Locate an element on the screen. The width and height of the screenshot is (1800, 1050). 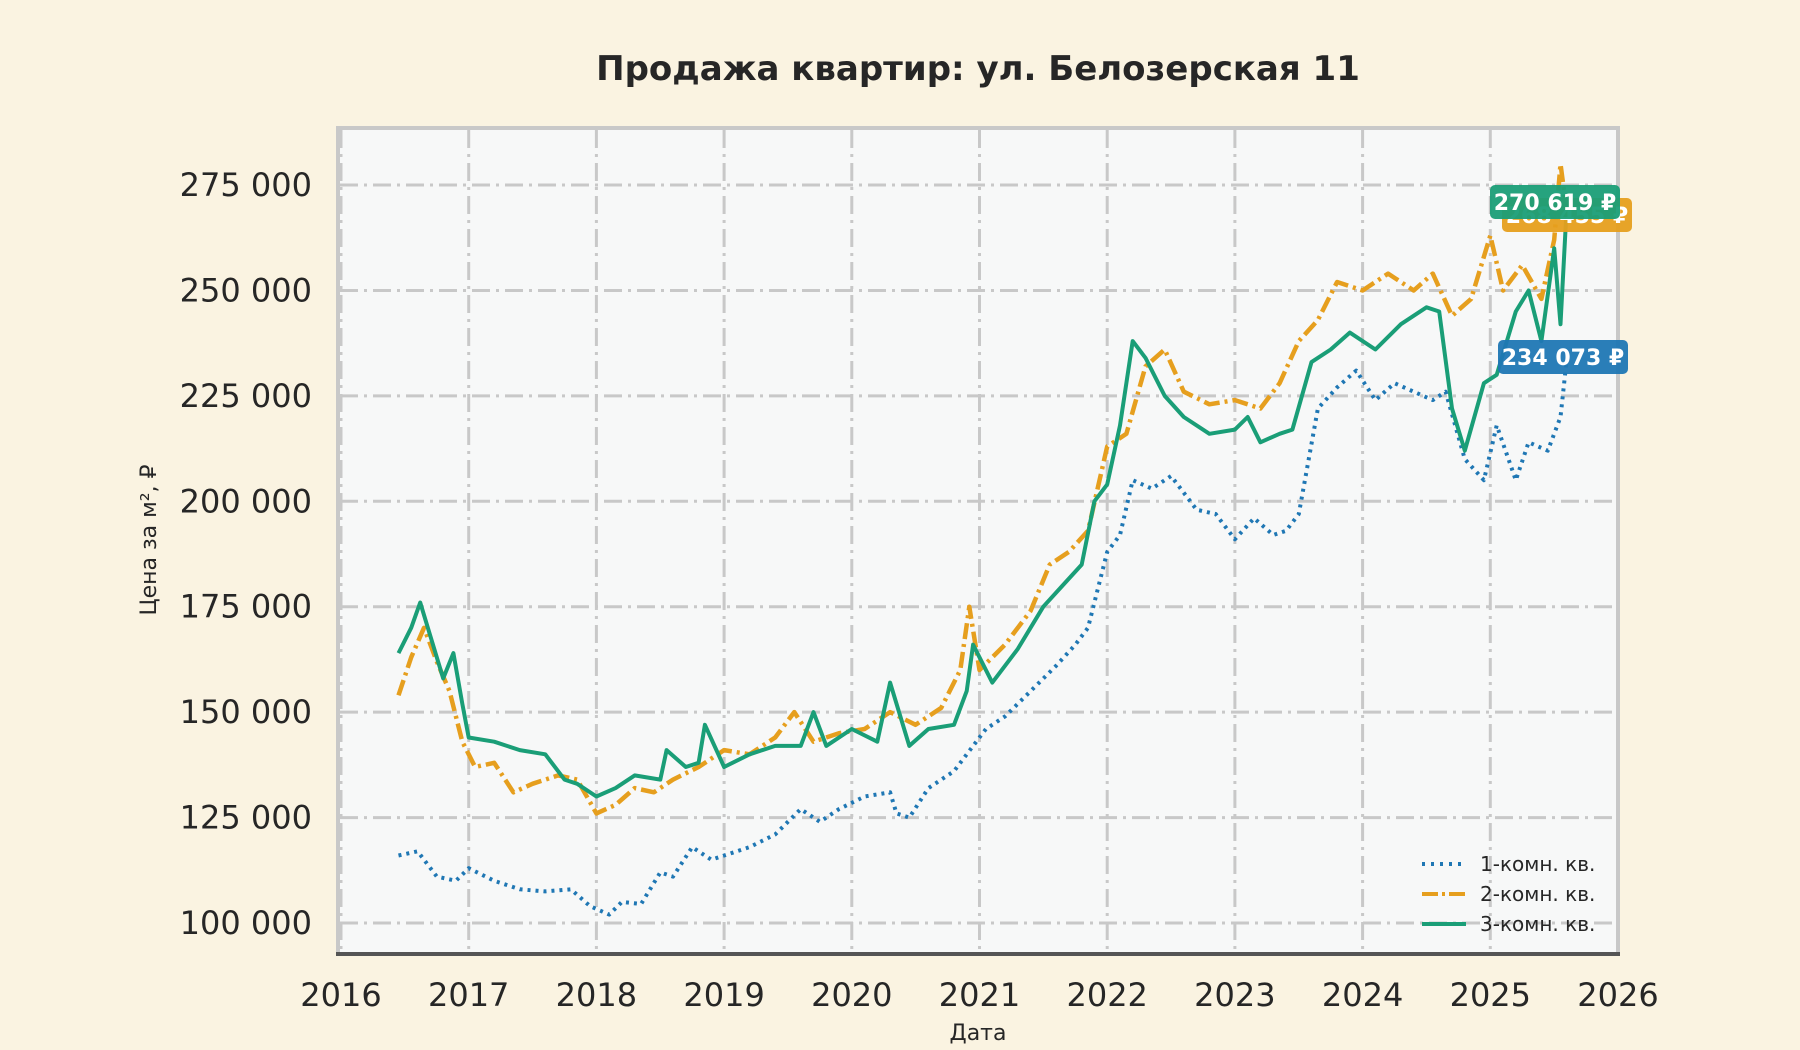
x-tick-label: 2025 is located at coordinates (1490, 995).